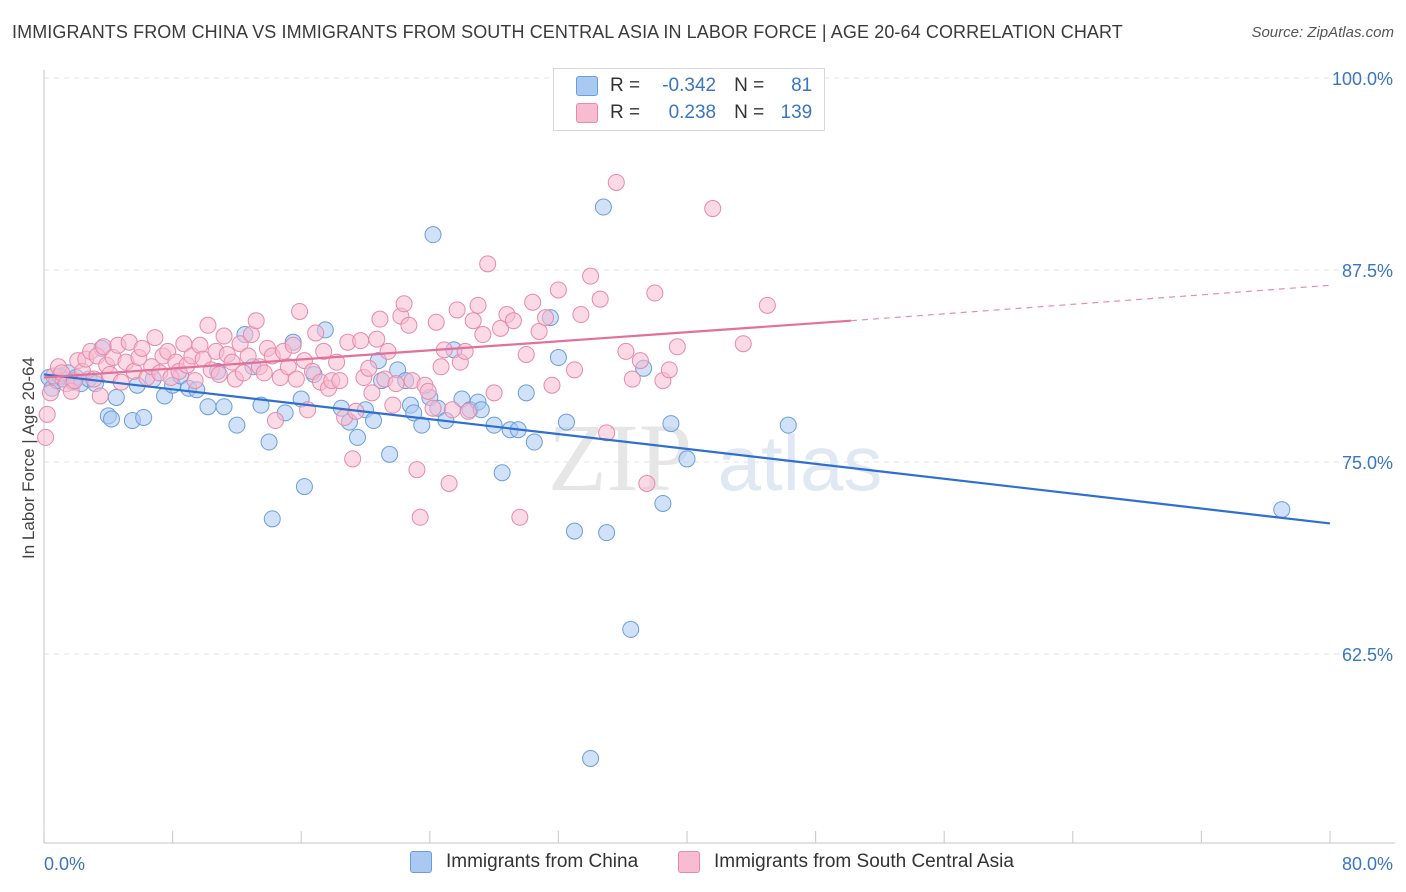 The height and width of the screenshot is (892, 1406). What do you see at coordinates (1090, 303) in the screenshot?
I see `trend-line-extension` at bounding box center [1090, 303].